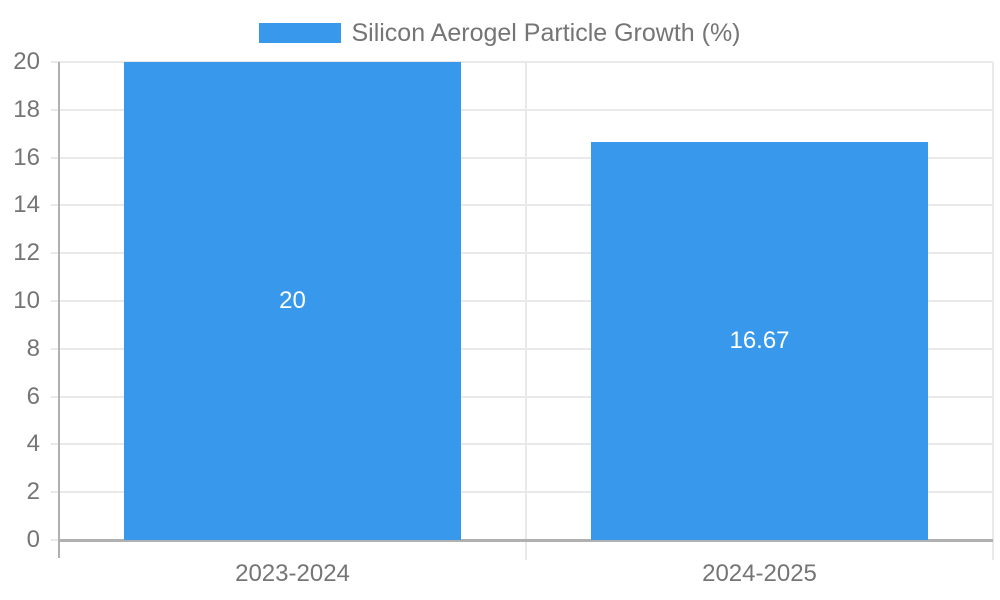 The image size is (1000, 600). What do you see at coordinates (26, 157) in the screenshot?
I see `y-axis-tick-label: 16` at bounding box center [26, 157].